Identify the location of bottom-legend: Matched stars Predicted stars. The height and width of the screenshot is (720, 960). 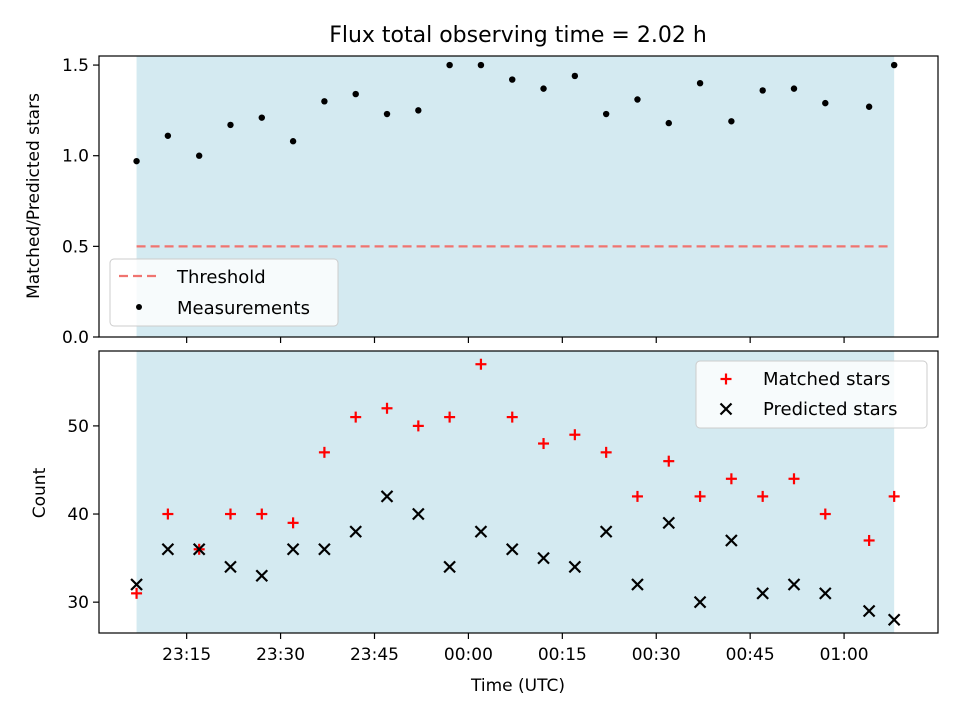
(811, 394).